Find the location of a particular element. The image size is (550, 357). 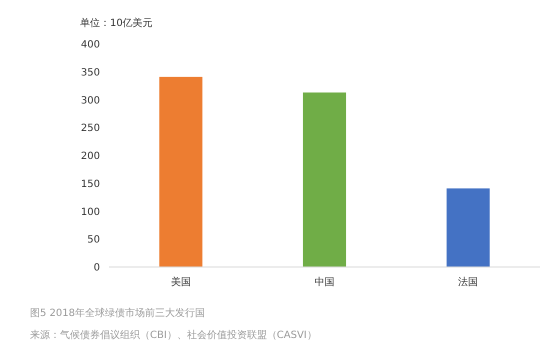

y-tick-label: 150 is located at coordinates (90, 184).